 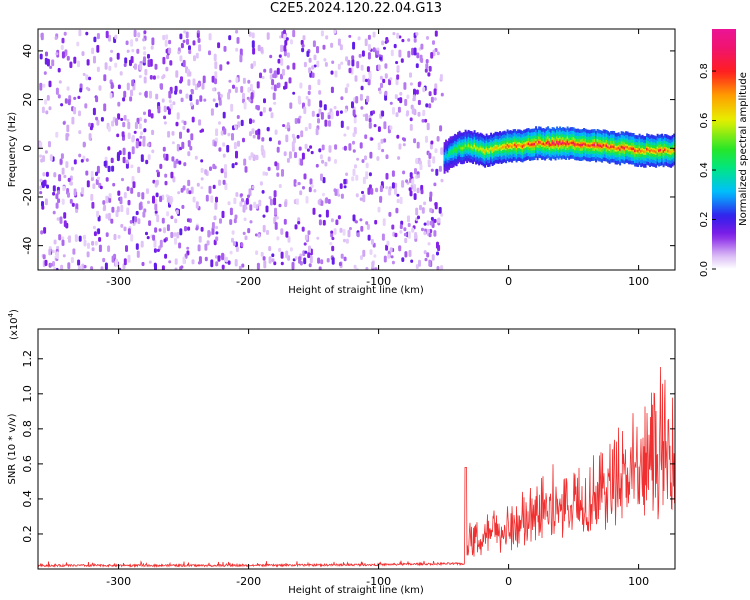 What do you see at coordinates (118, 281) in the screenshot?
I see `x-tick-label: -300` at bounding box center [118, 281].